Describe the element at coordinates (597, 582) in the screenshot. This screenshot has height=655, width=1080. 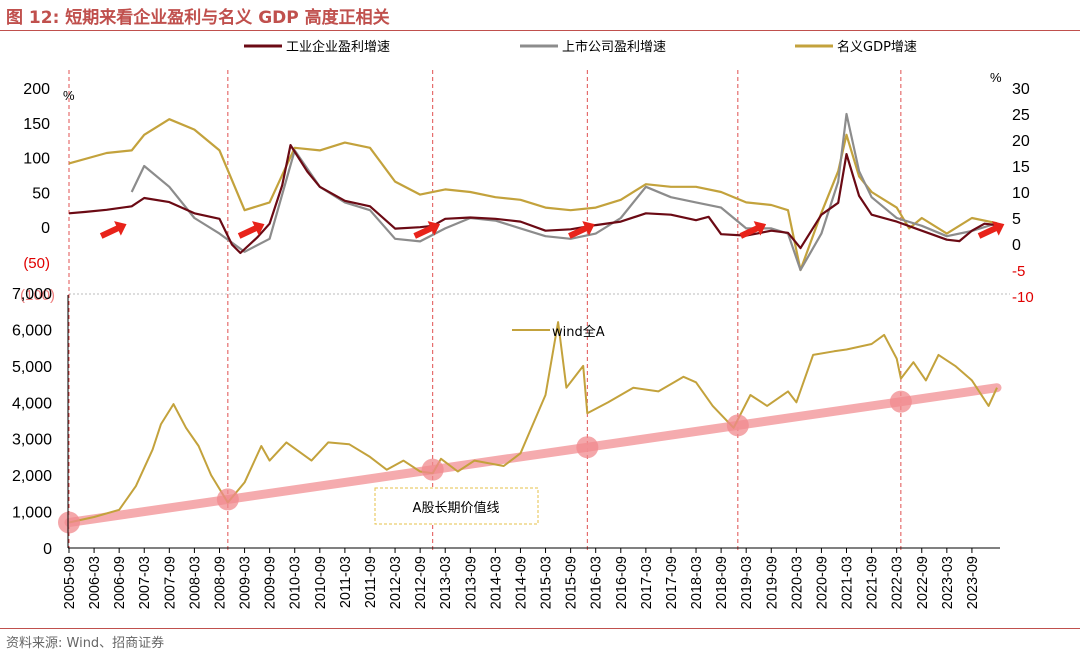
I see `x-tick-label: 2016-03` at that location.